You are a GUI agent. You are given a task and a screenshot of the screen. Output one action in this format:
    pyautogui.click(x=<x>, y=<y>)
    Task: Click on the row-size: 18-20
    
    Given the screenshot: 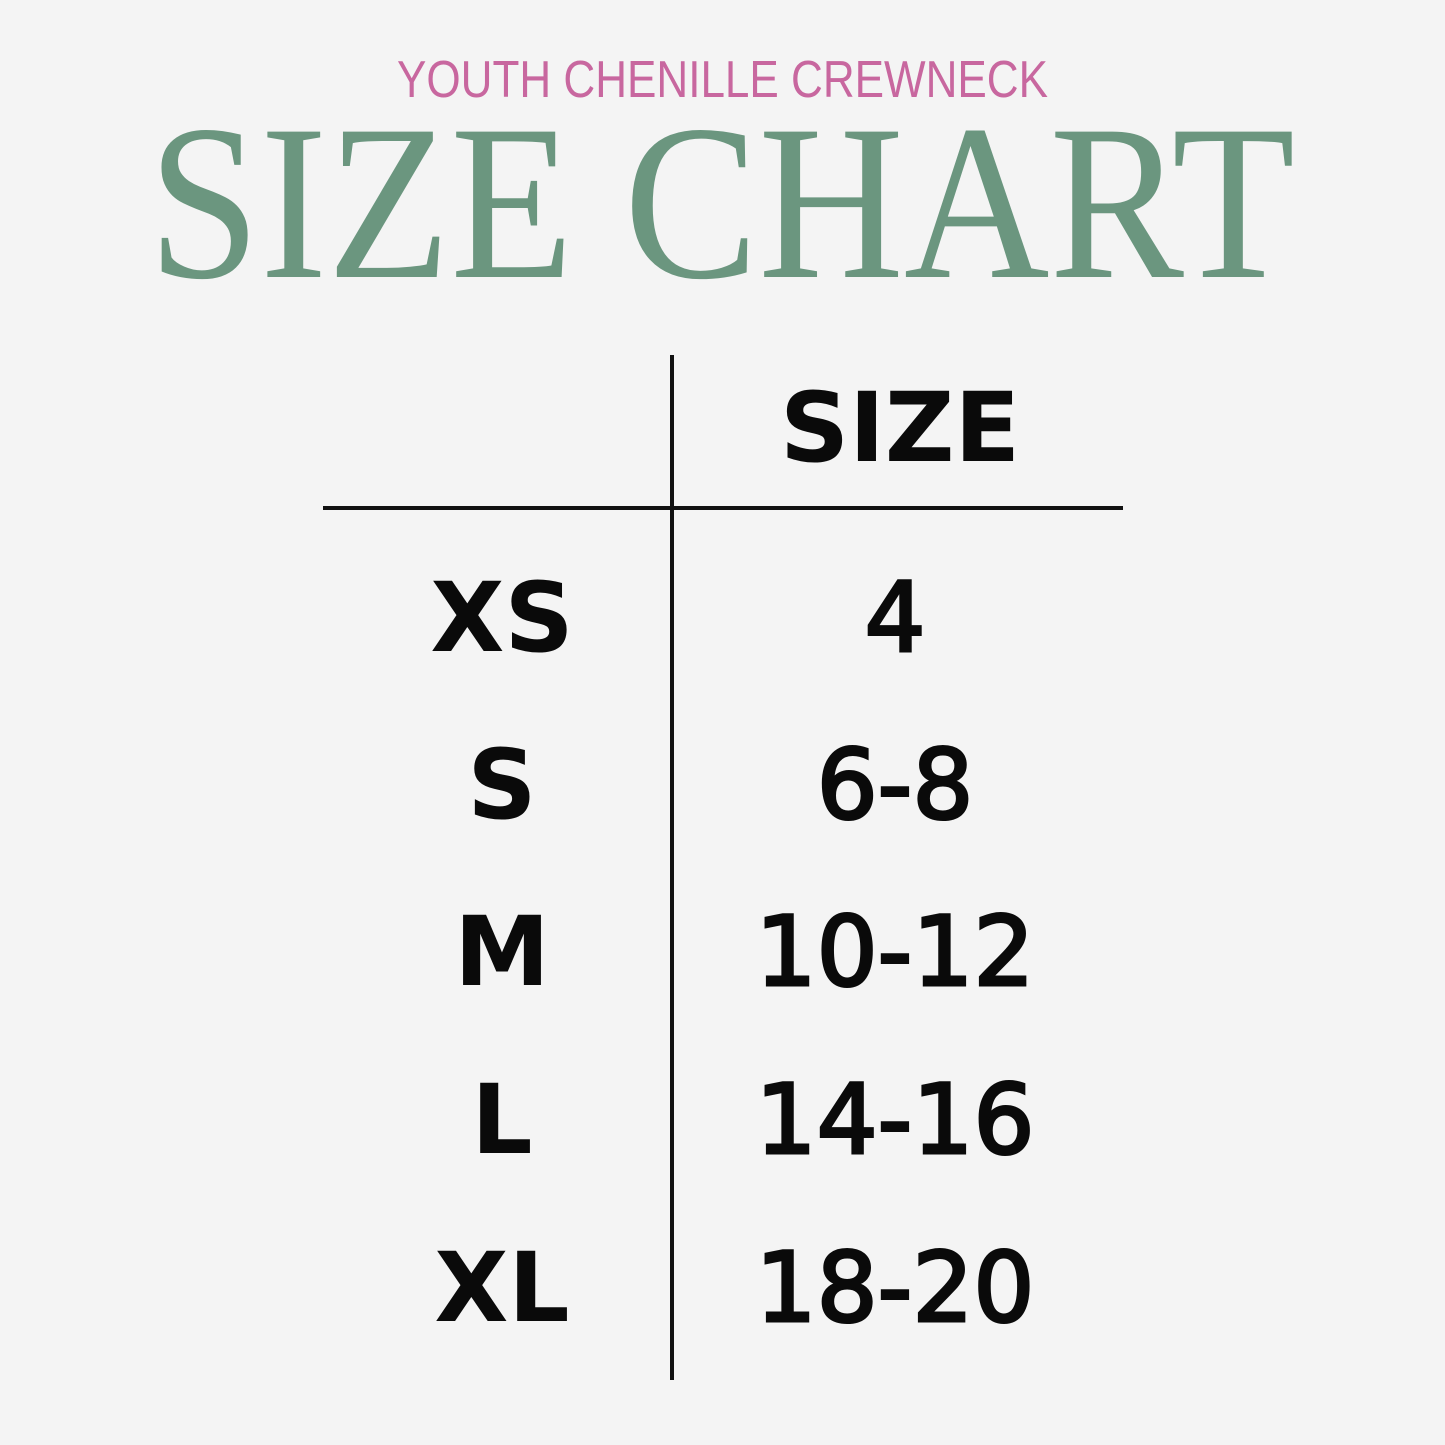 What is the action you would take?
    pyautogui.click(x=895, y=1288)
    